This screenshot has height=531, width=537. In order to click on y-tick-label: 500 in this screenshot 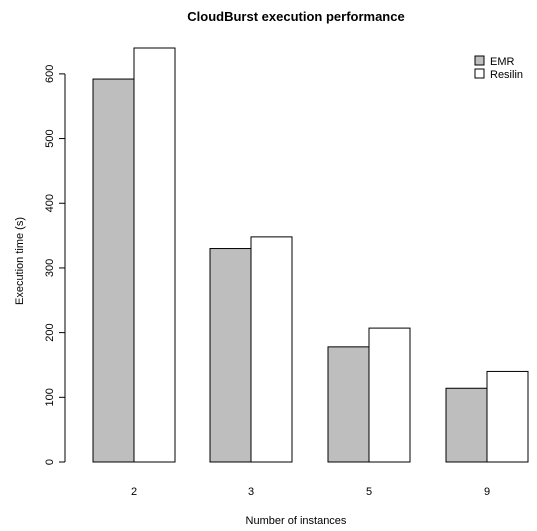, I will do `click(50, 138)`.